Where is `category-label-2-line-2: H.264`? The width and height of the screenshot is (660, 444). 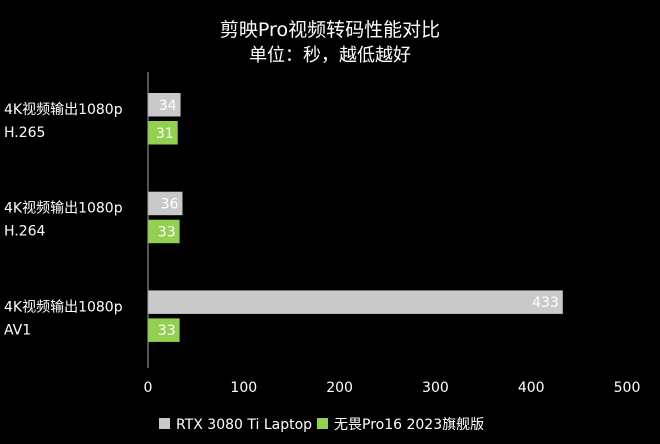 category-label-2-line-2: H.264 is located at coordinates (25, 232).